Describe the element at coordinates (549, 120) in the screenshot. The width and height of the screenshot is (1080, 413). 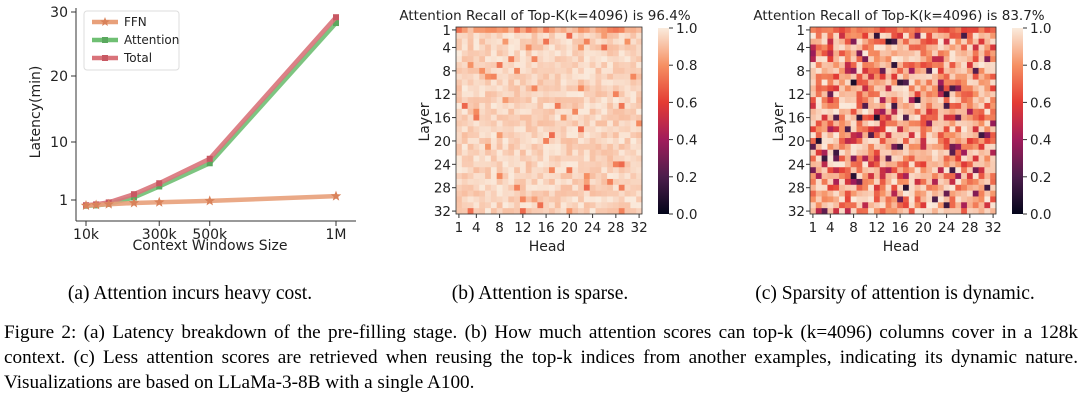
I see `heatmap-frame` at that location.